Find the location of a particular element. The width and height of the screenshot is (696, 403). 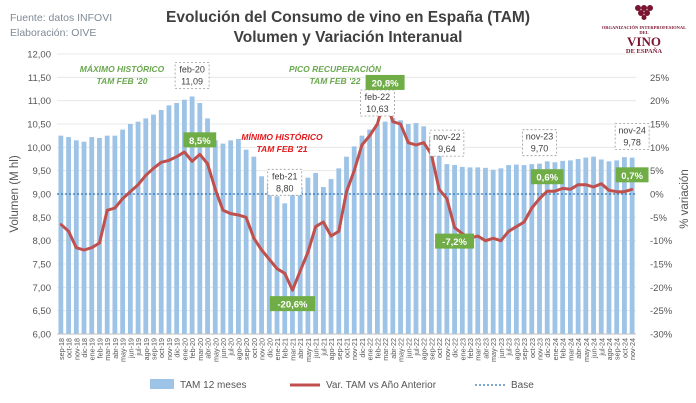

x-tick-label: mar-23 is located at coordinates (478, 349).